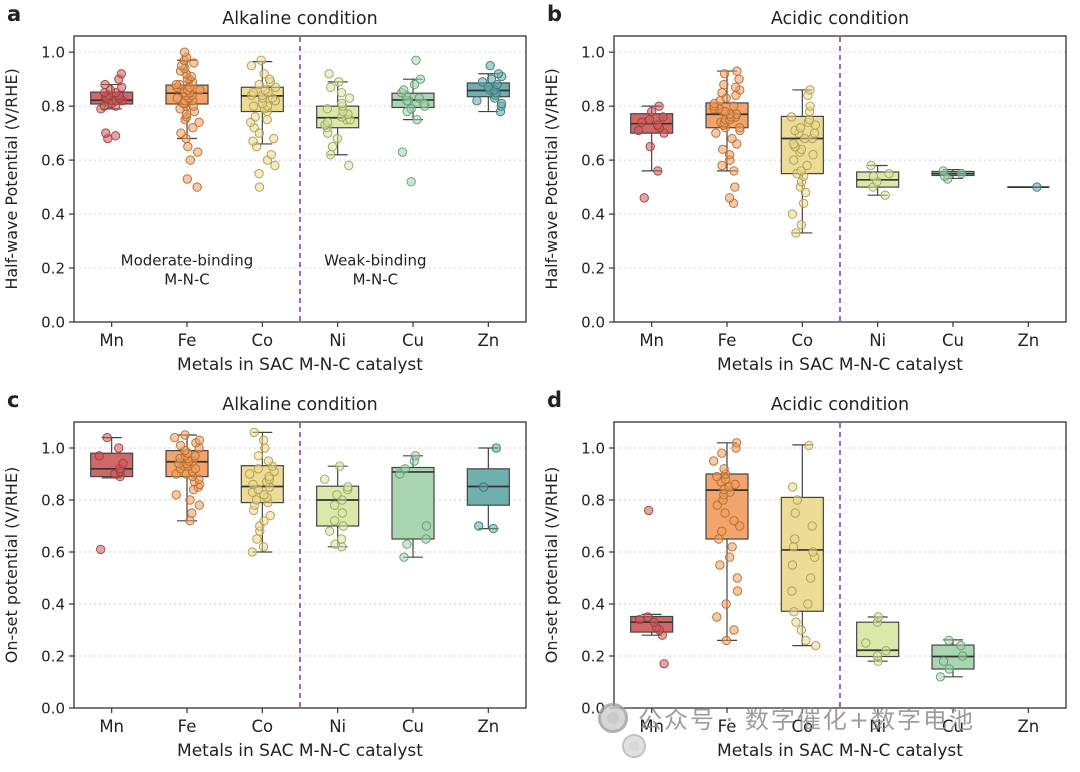 The height and width of the screenshot is (772, 1080). Describe the element at coordinates (1028, 340) in the screenshot. I see `x-tick-label-zn: Zn` at that location.